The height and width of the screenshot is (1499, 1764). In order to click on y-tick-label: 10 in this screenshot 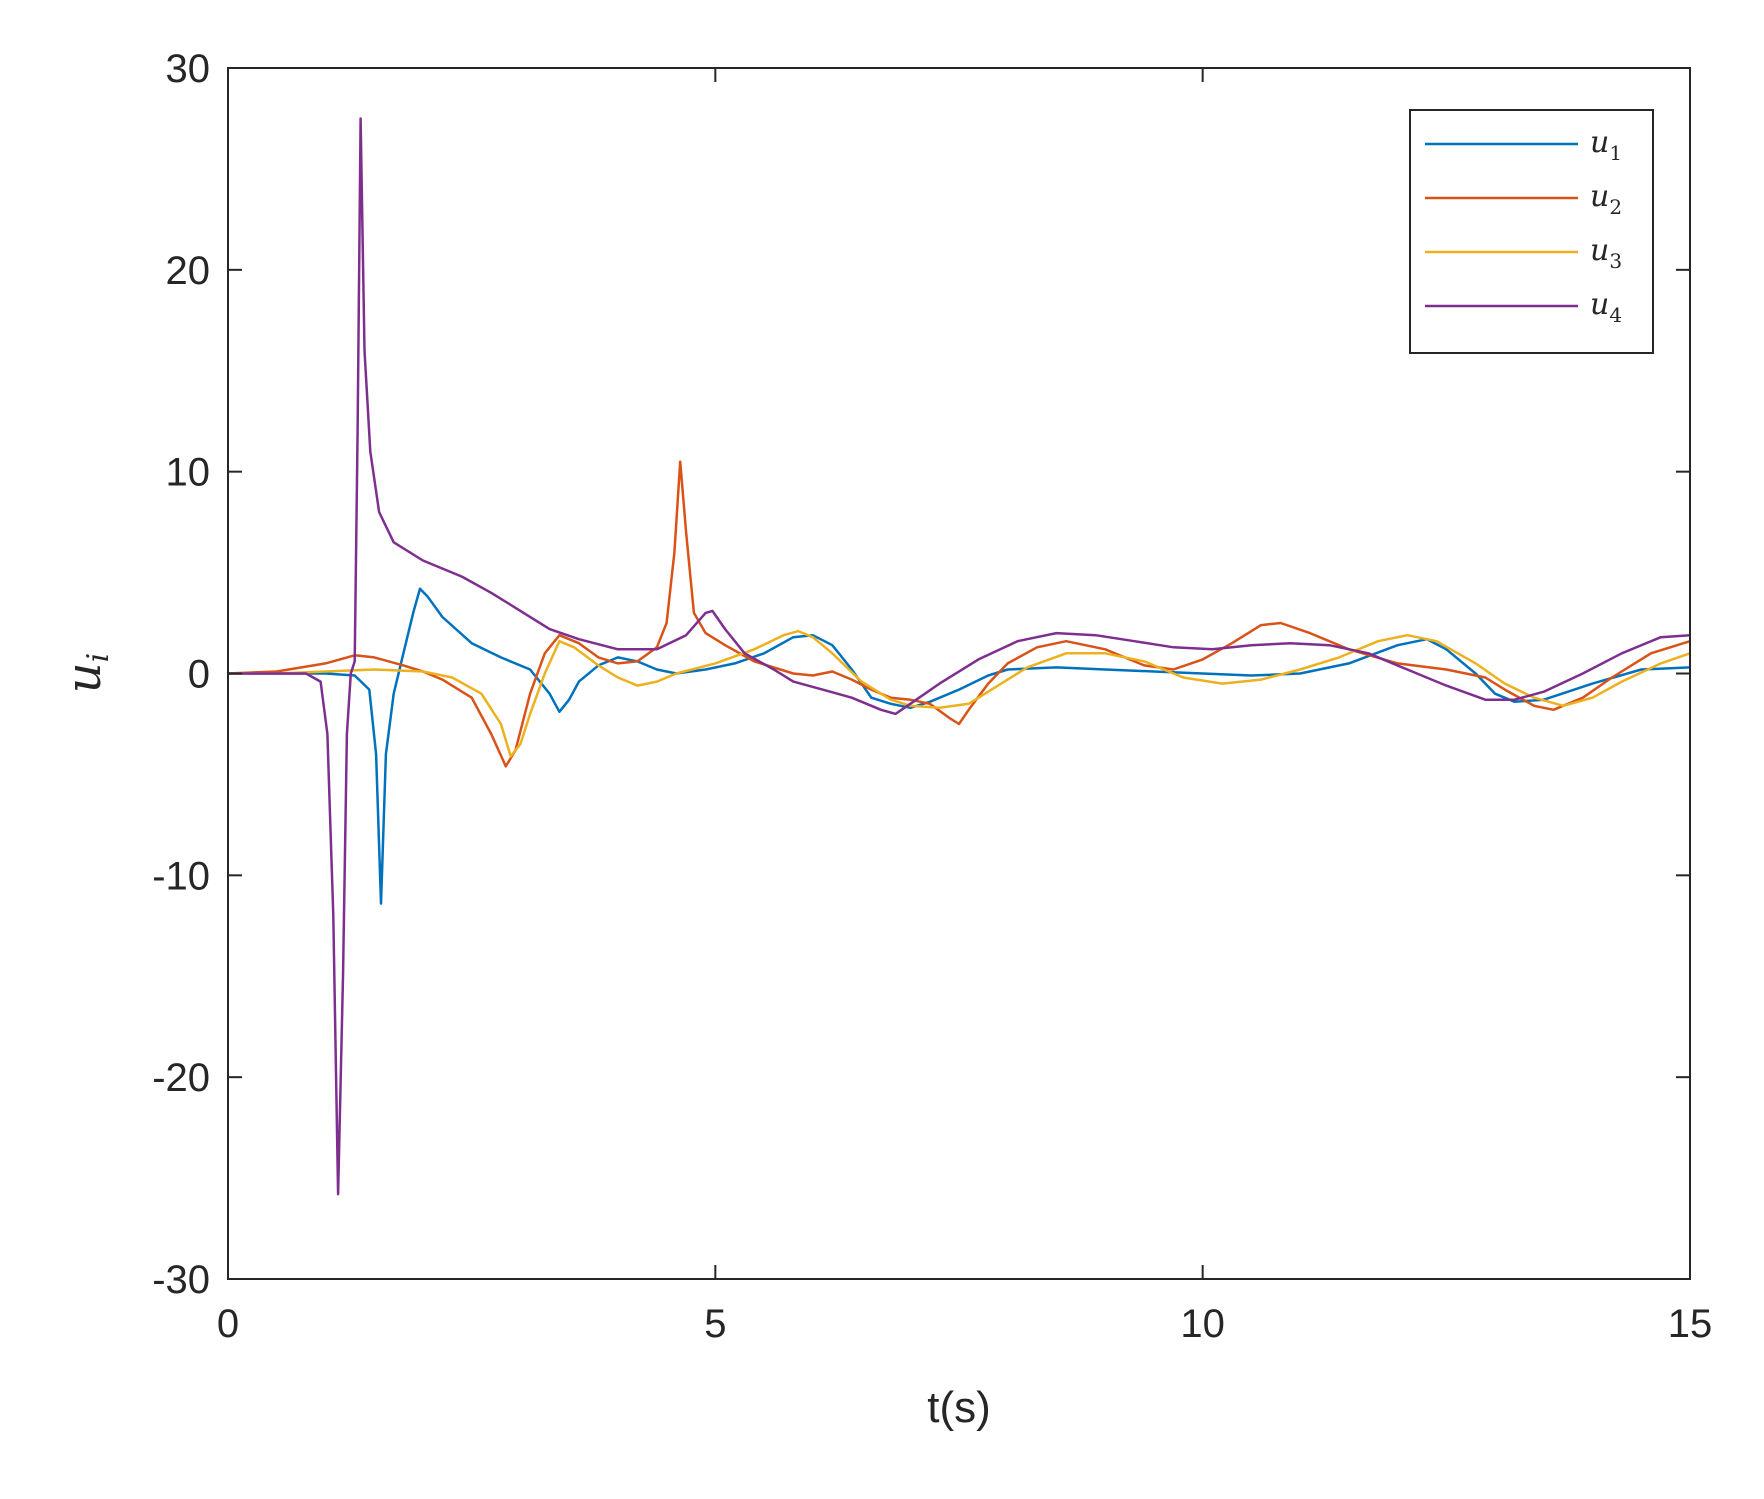, I will do `click(188, 473)`.